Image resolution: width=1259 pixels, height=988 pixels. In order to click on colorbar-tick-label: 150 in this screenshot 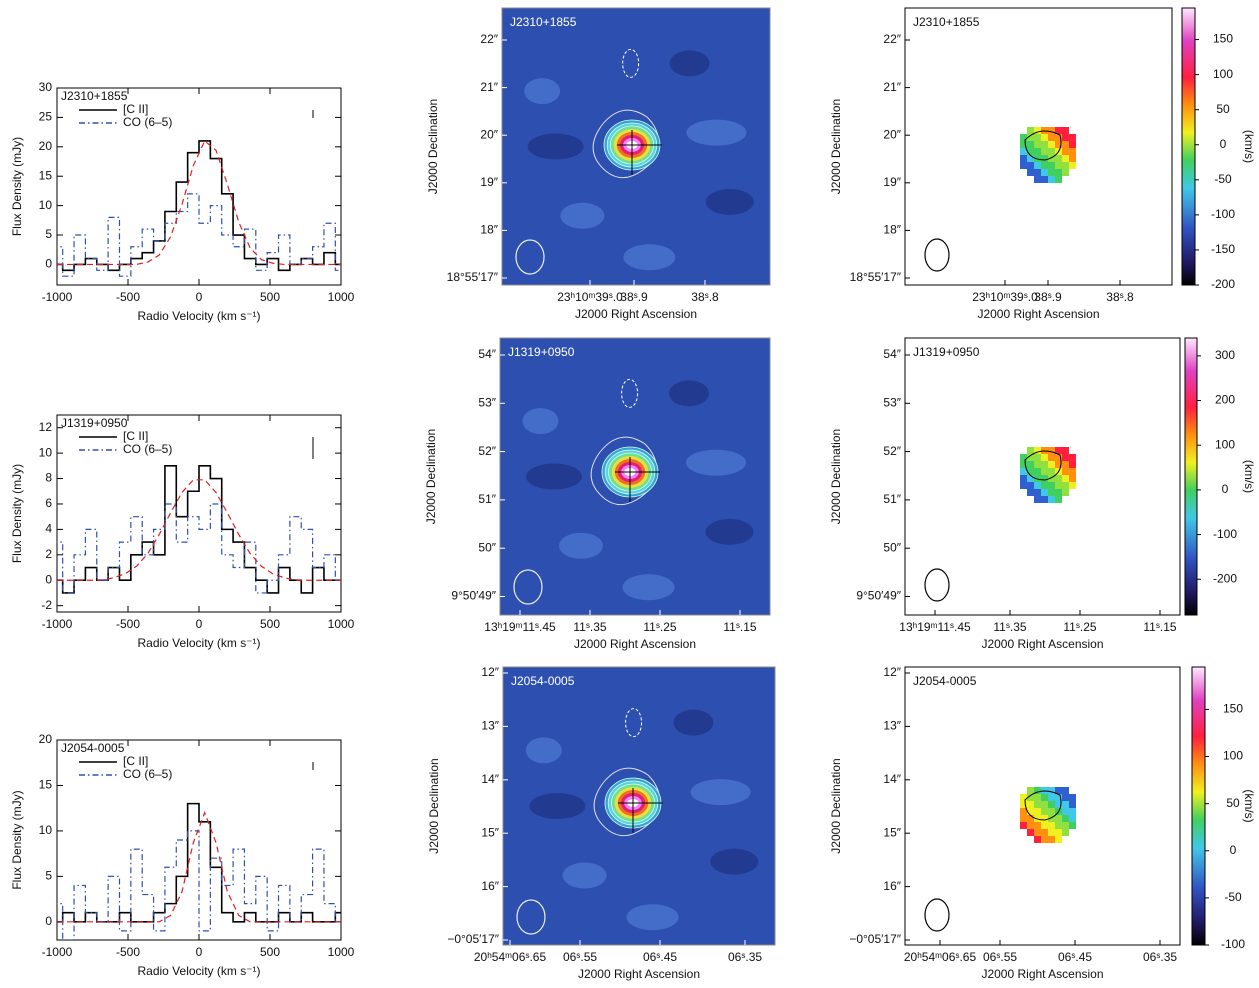, I will do `click(1233, 709)`.